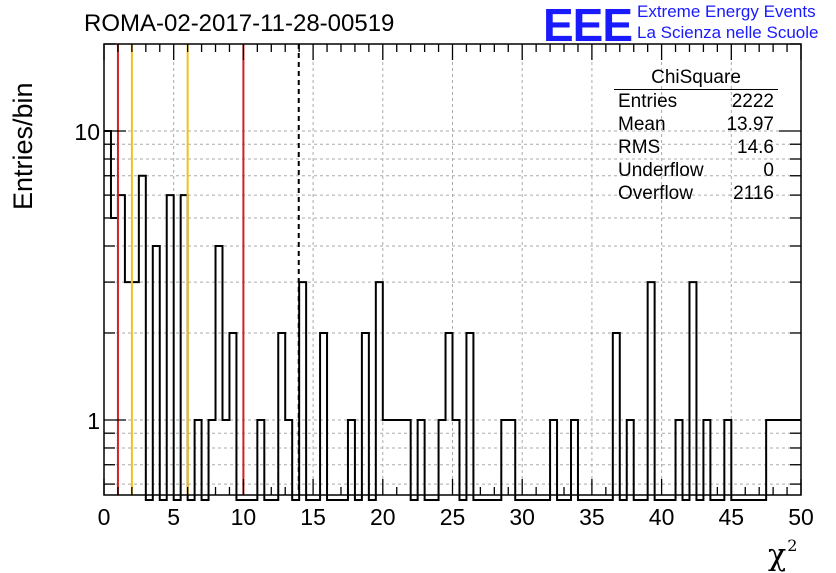  What do you see at coordinates (23, 146) in the screenshot?
I see `y-axis-label: Entries/bin` at bounding box center [23, 146].